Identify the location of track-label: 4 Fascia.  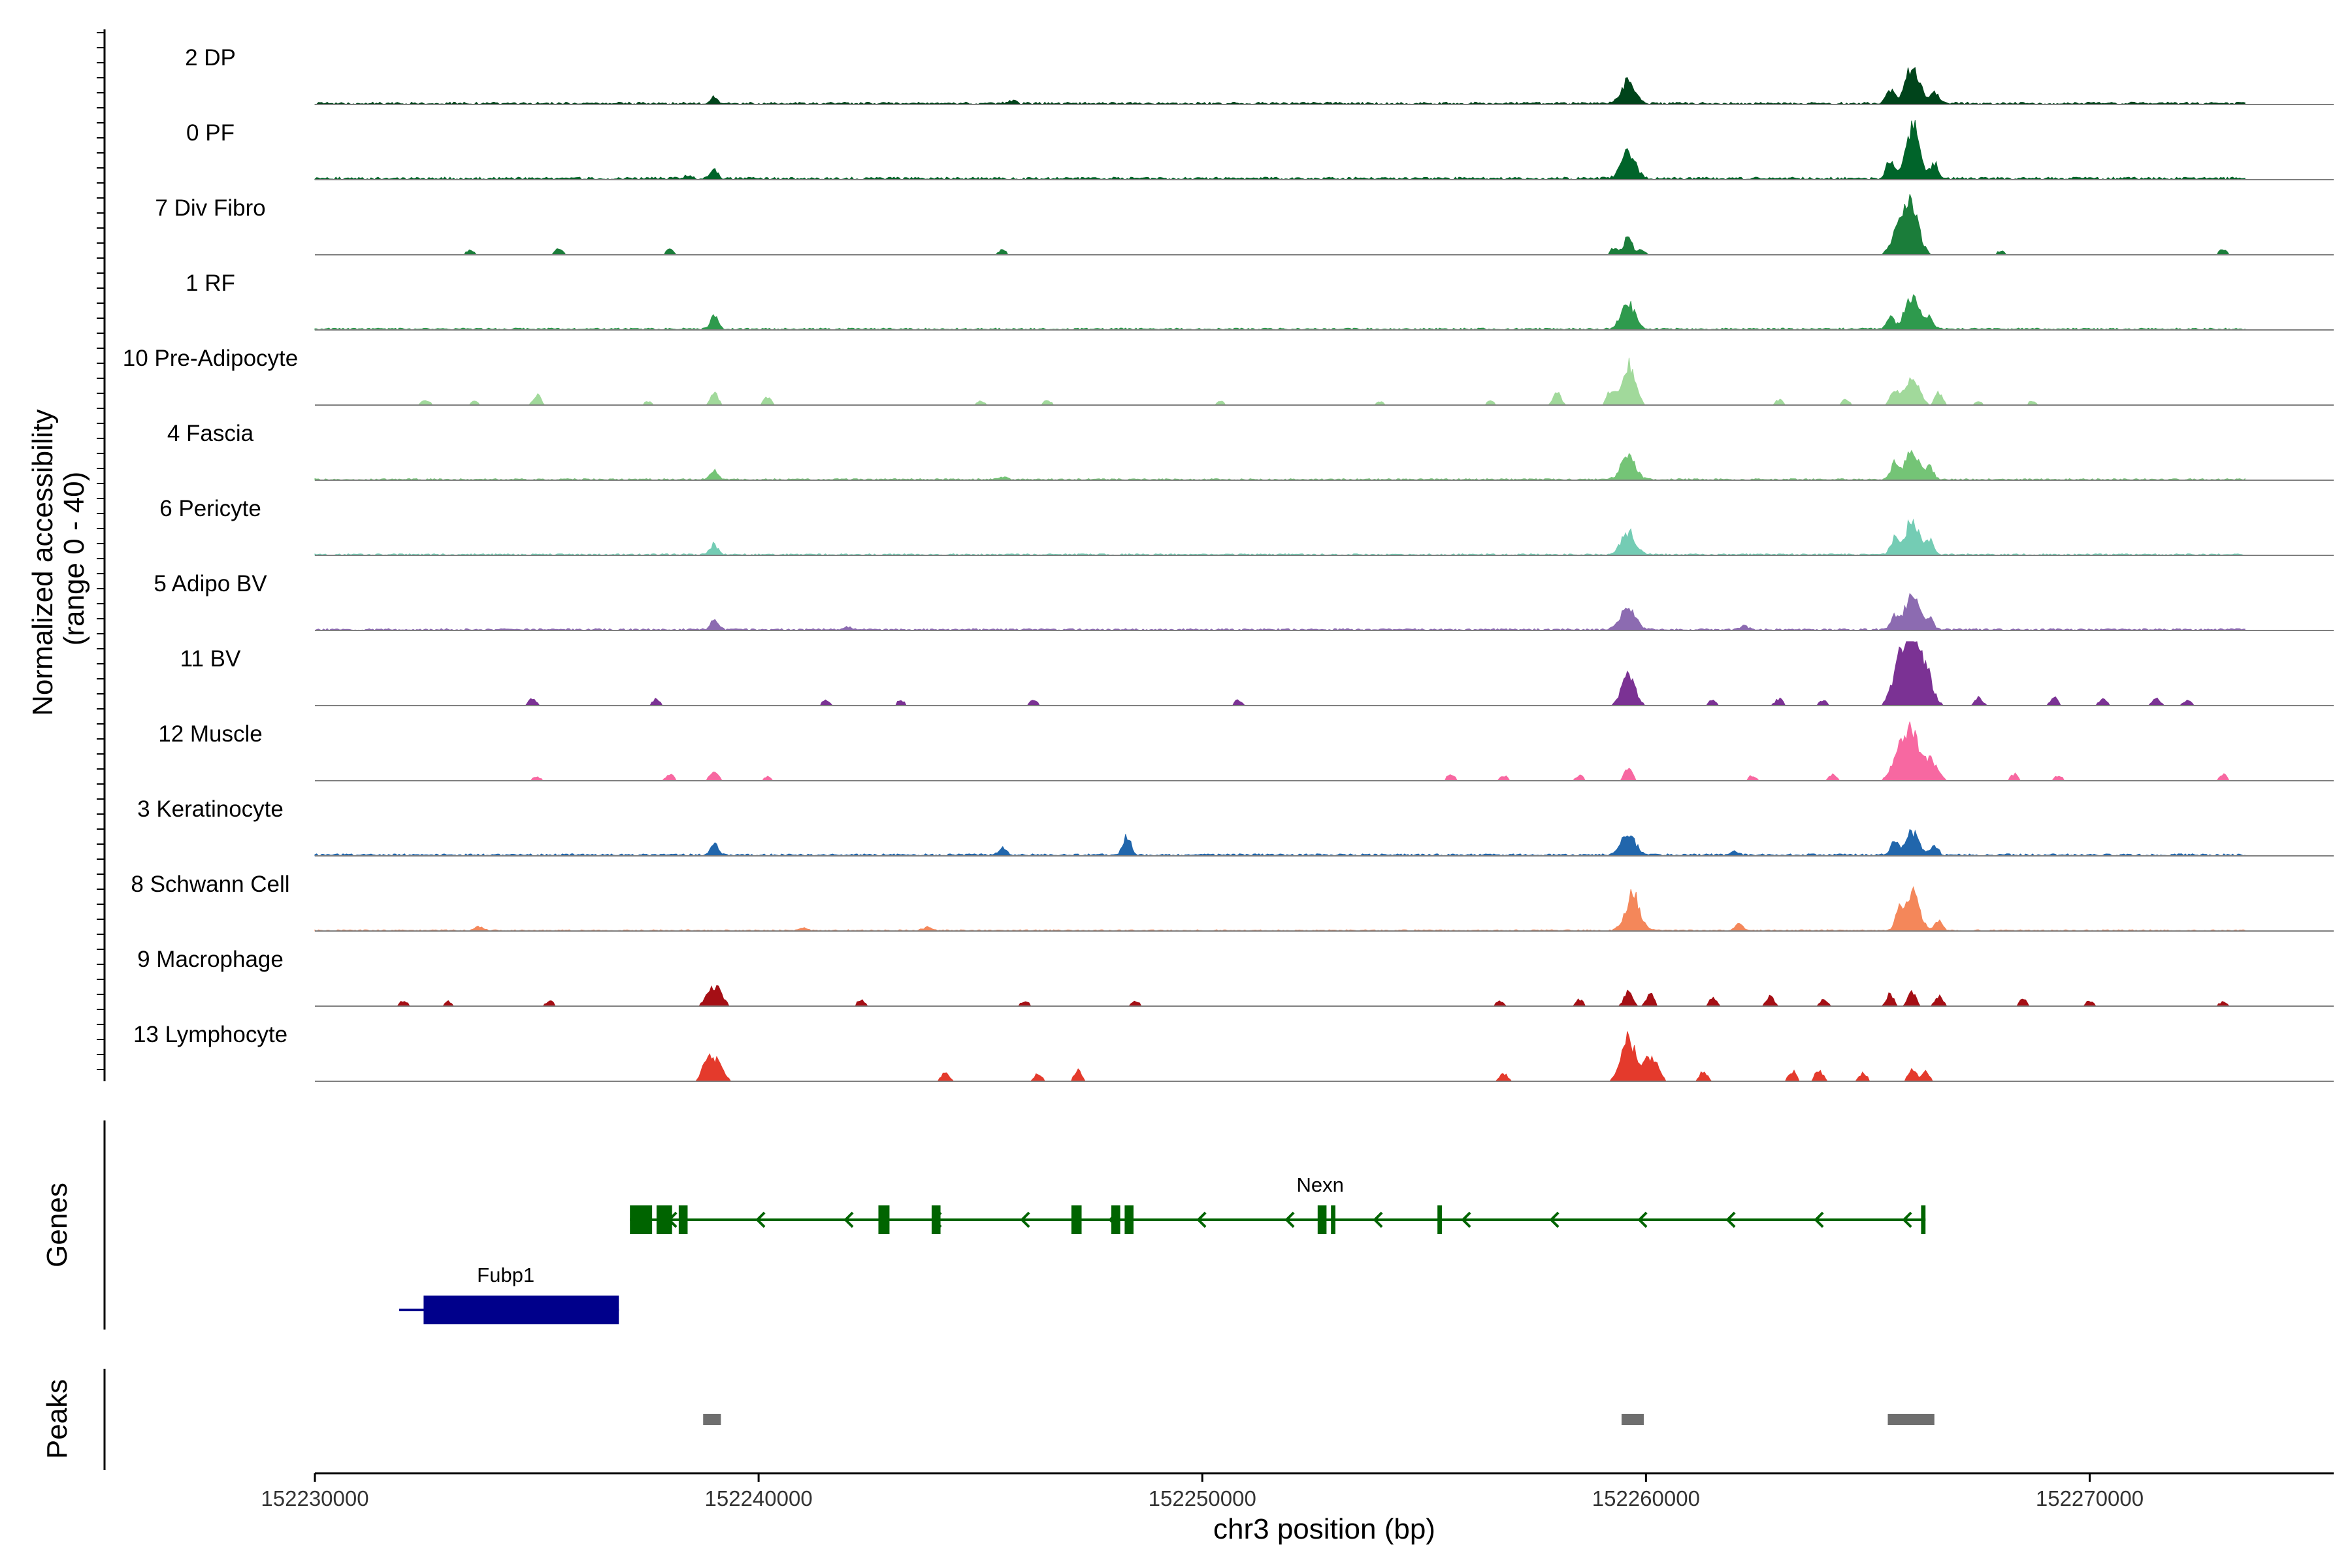
(210, 433).